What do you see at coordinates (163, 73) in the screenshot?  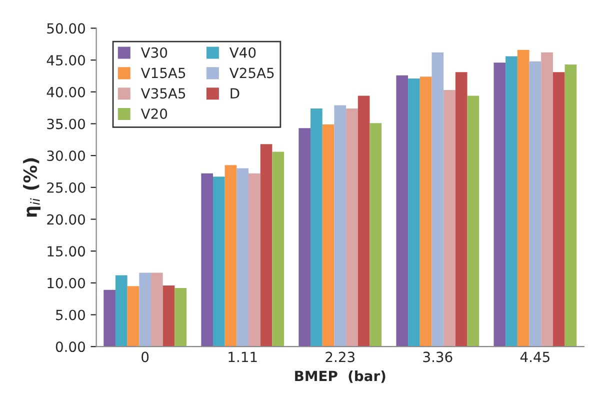 I see `legend-label: V15A5` at bounding box center [163, 73].